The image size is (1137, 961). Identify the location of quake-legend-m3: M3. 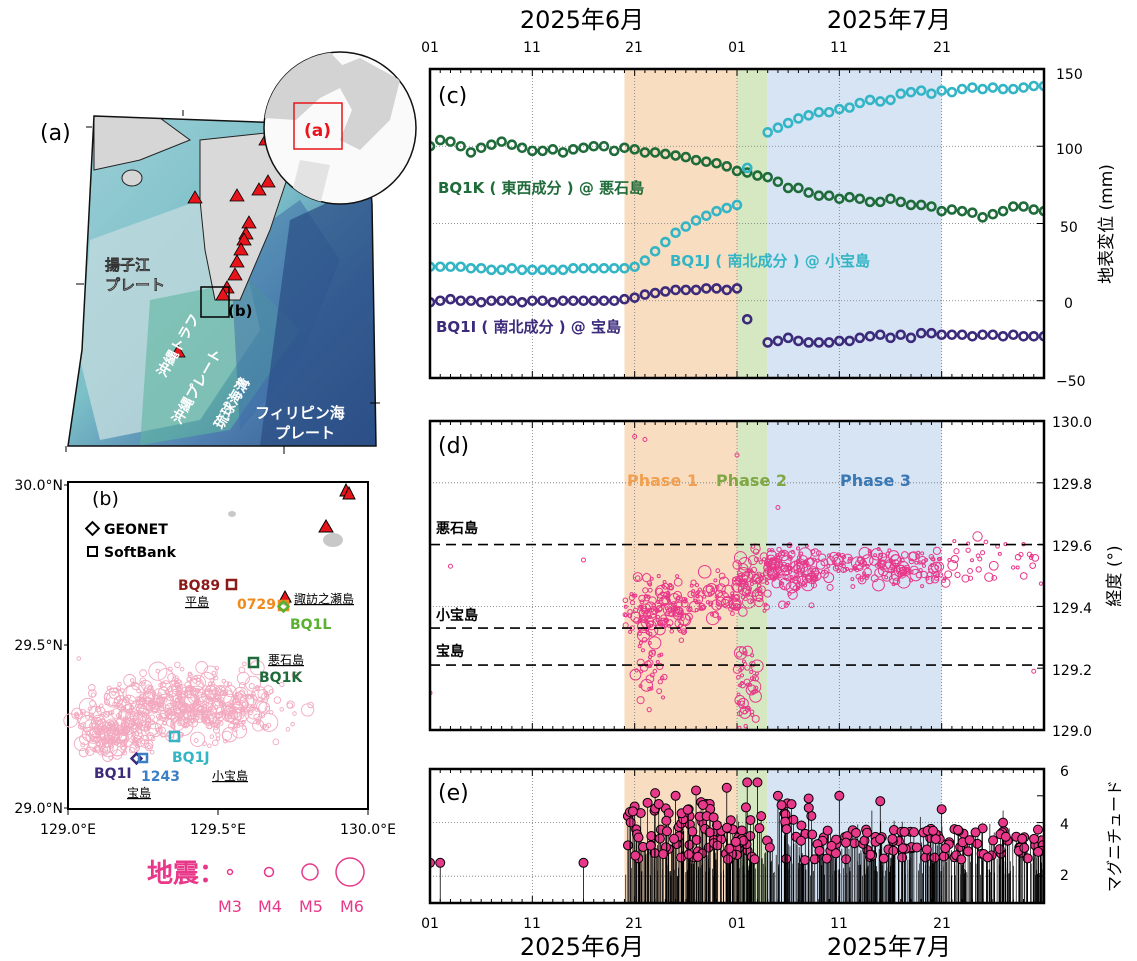
(230, 906).